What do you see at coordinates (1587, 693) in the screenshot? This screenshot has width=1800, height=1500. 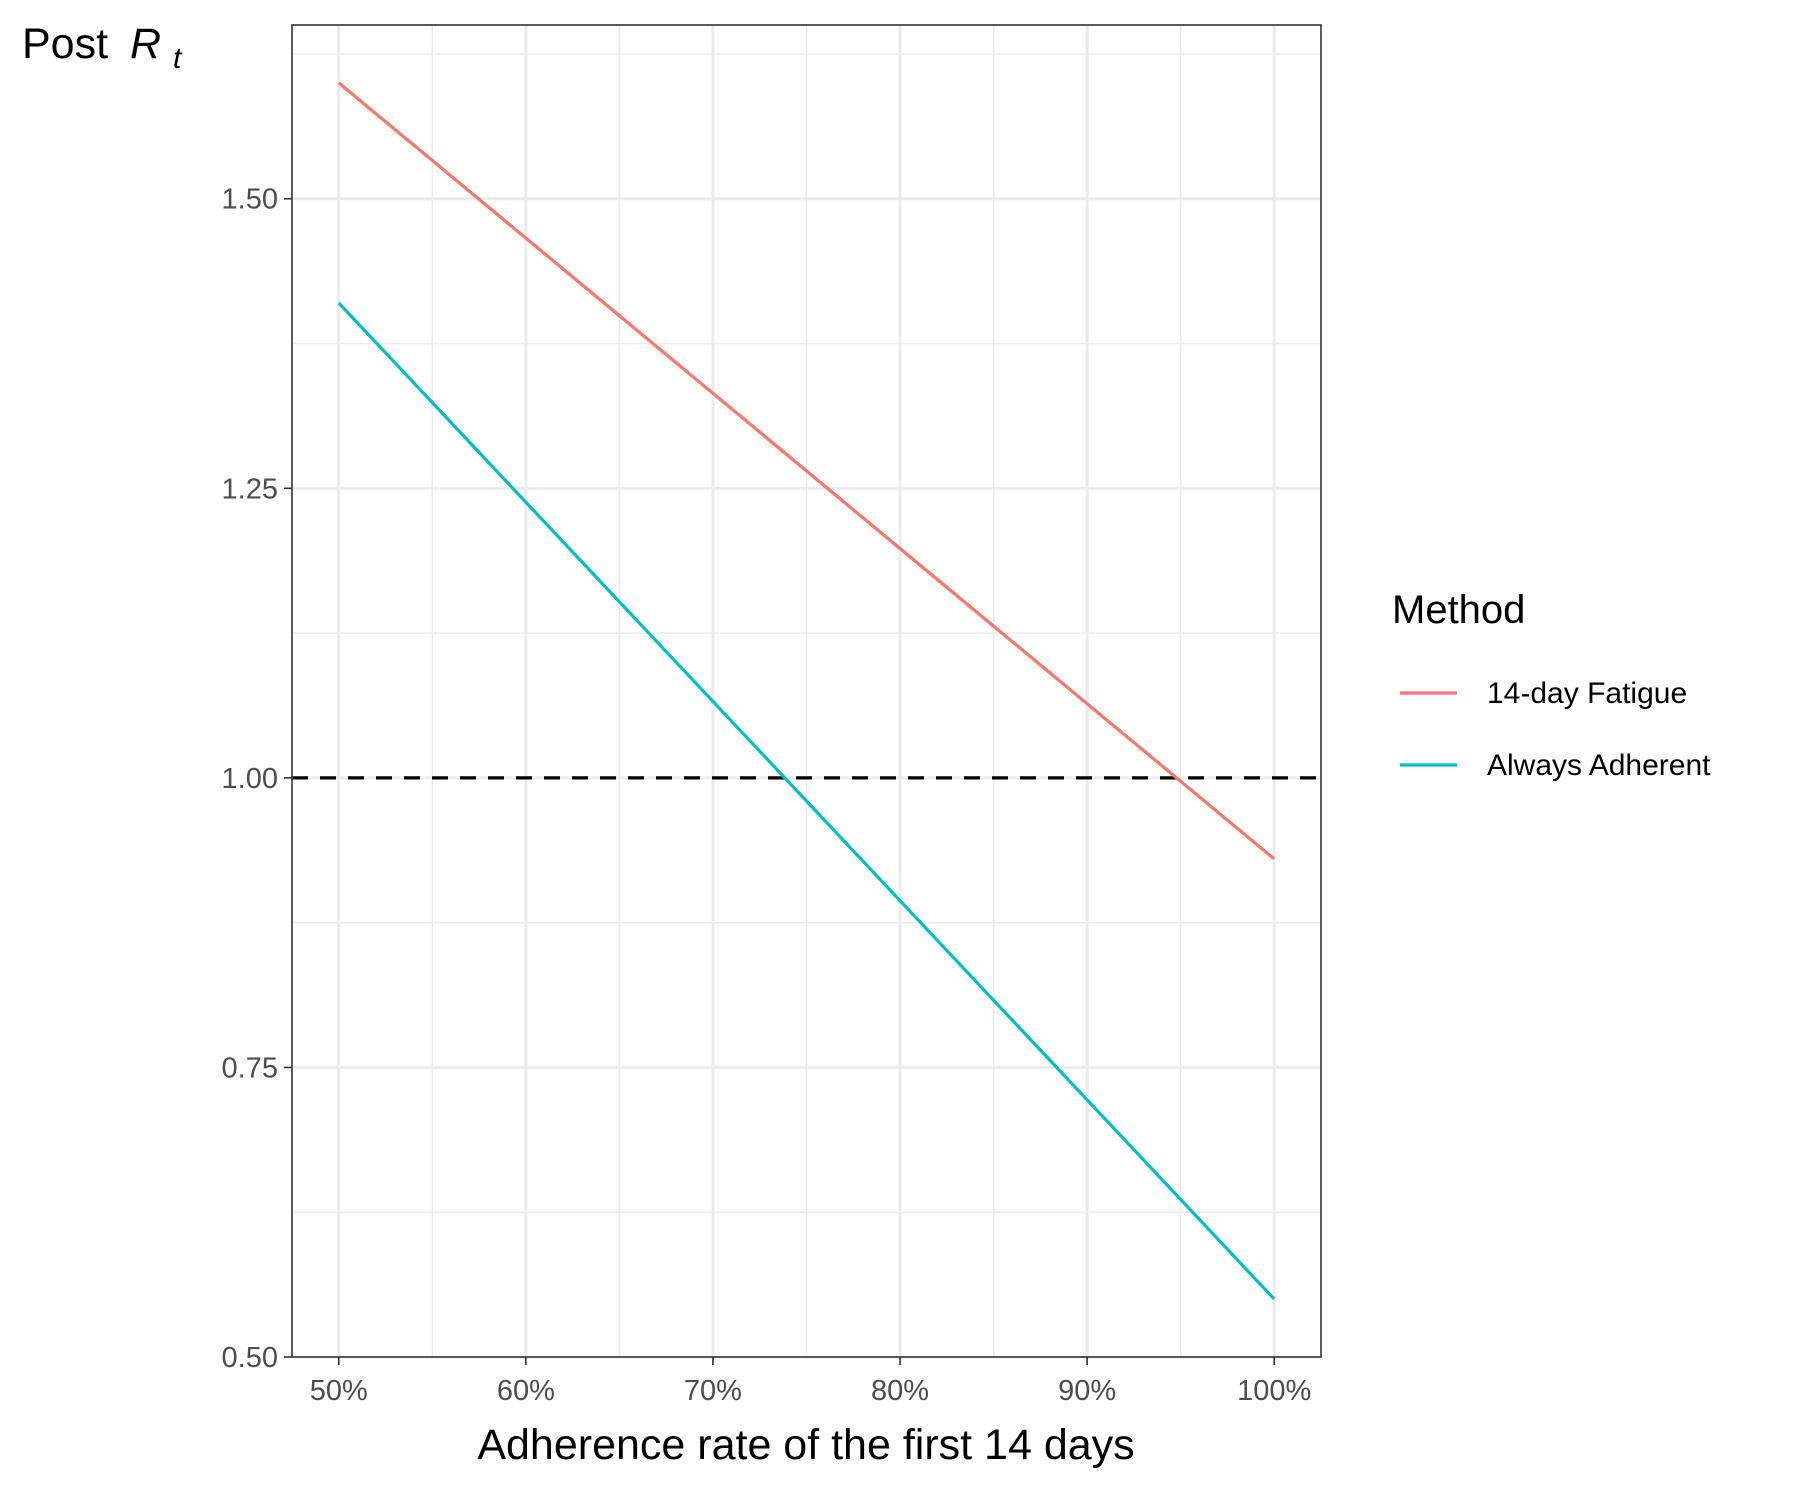 I see `legend-label-0: 14-day Fatigue` at bounding box center [1587, 693].